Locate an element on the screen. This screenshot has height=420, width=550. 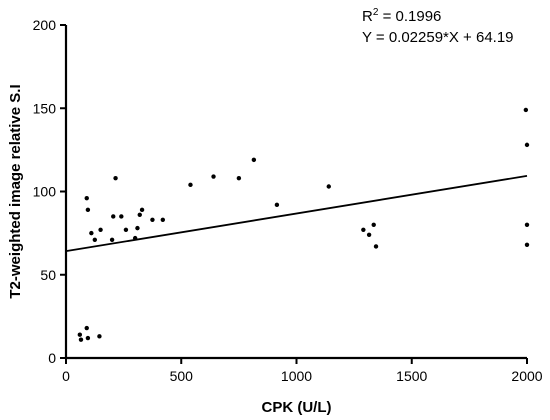
y-tick-label: 0 is located at coordinates (52, 358).